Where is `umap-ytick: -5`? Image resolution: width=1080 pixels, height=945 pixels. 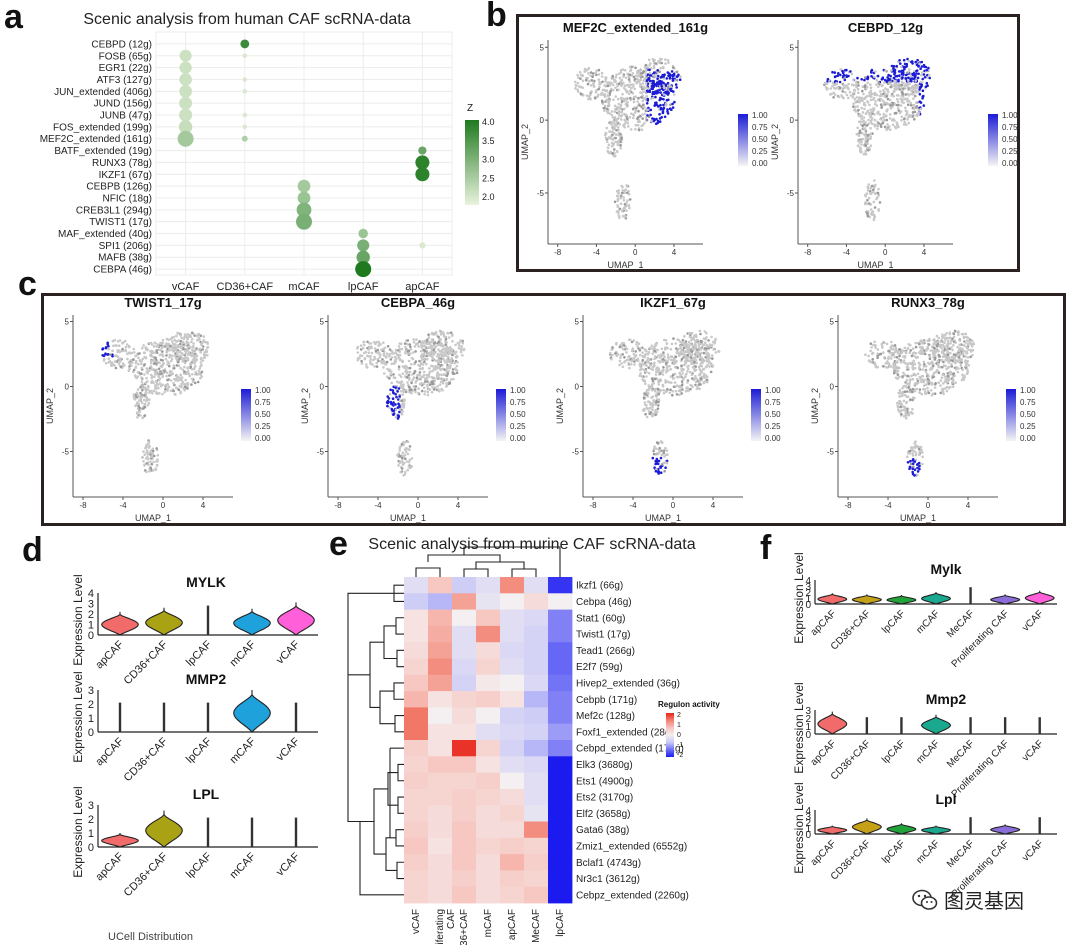
umap-ytick: -5 is located at coordinates (791, 193).